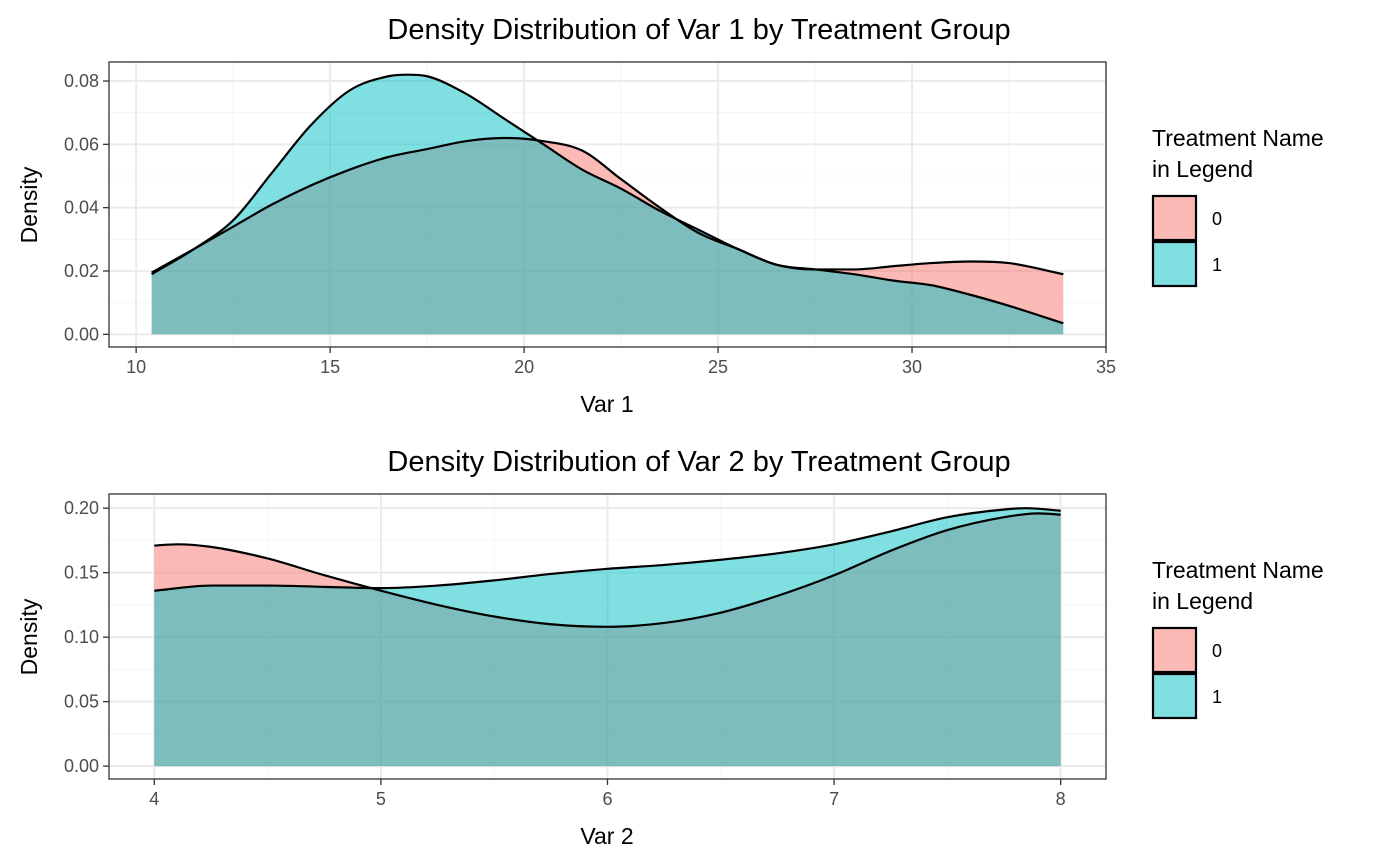 The image size is (1400, 865). I want to click on y-tick-label: 0.02, so click(81, 271).